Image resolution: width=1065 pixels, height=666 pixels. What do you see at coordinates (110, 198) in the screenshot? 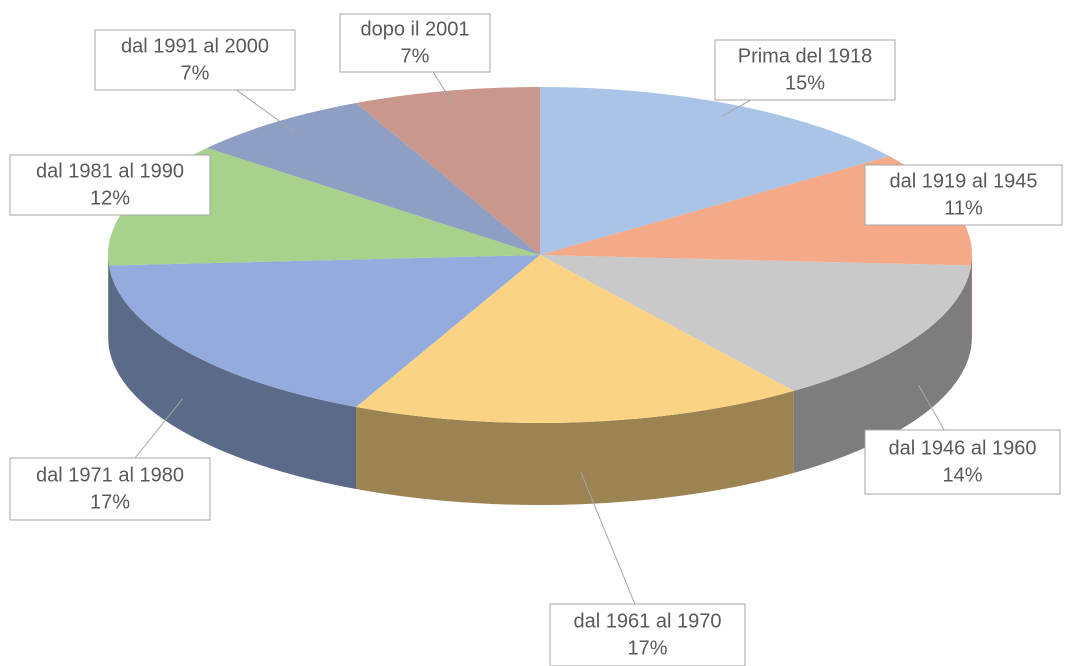
I see `slice-value-label: 12%` at bounding box center [110, 198].